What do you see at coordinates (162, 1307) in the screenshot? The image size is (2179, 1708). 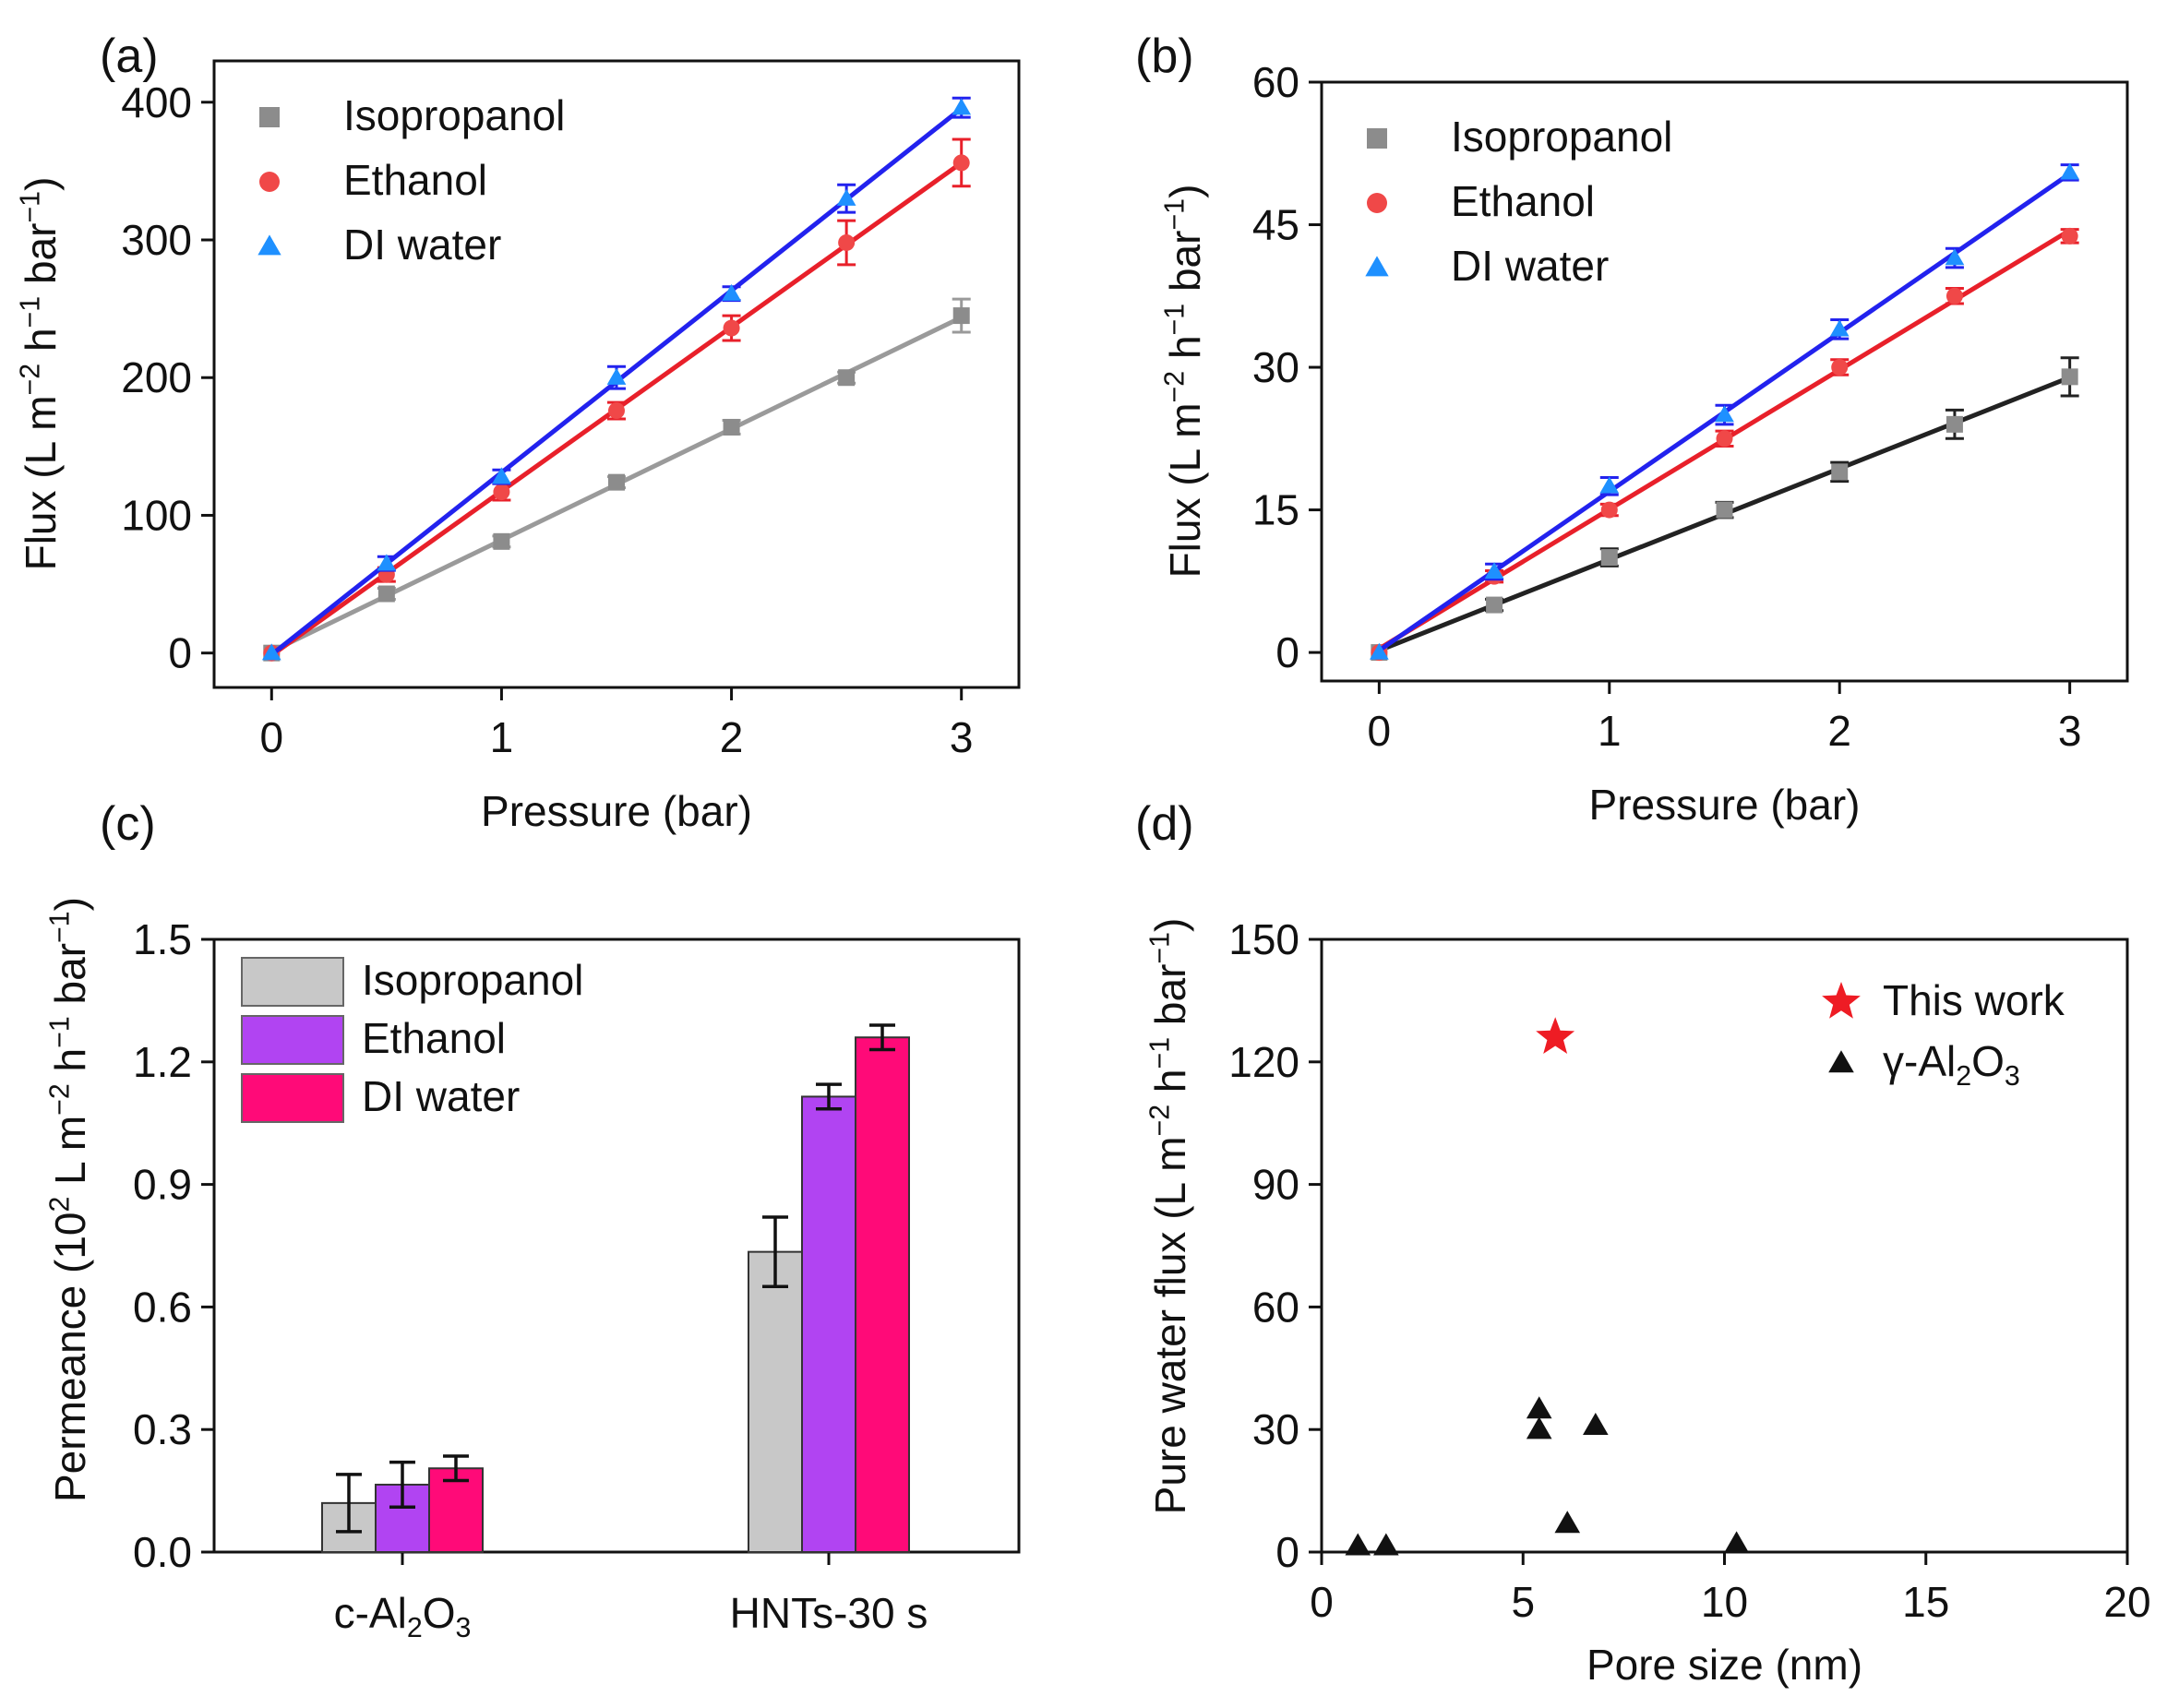 I see `y-tick-label: 0.6` at bounding box center [162, 1307].